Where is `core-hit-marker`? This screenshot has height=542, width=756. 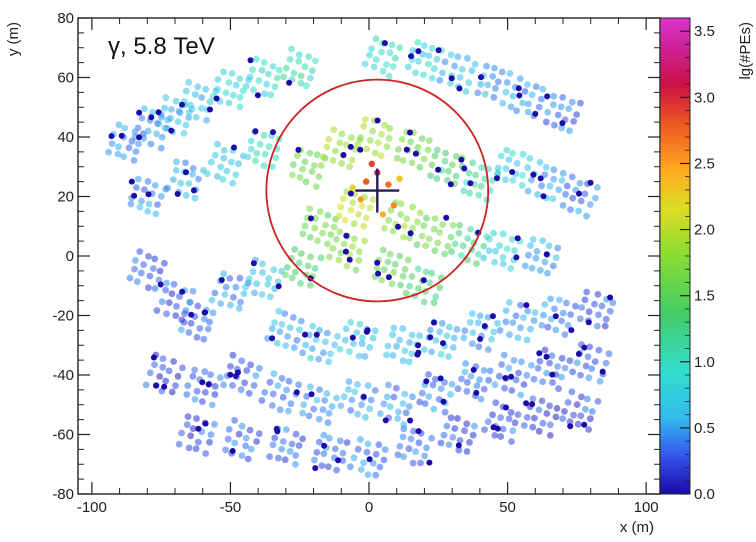
core-hit-marker is located at coordinates (388, 184).